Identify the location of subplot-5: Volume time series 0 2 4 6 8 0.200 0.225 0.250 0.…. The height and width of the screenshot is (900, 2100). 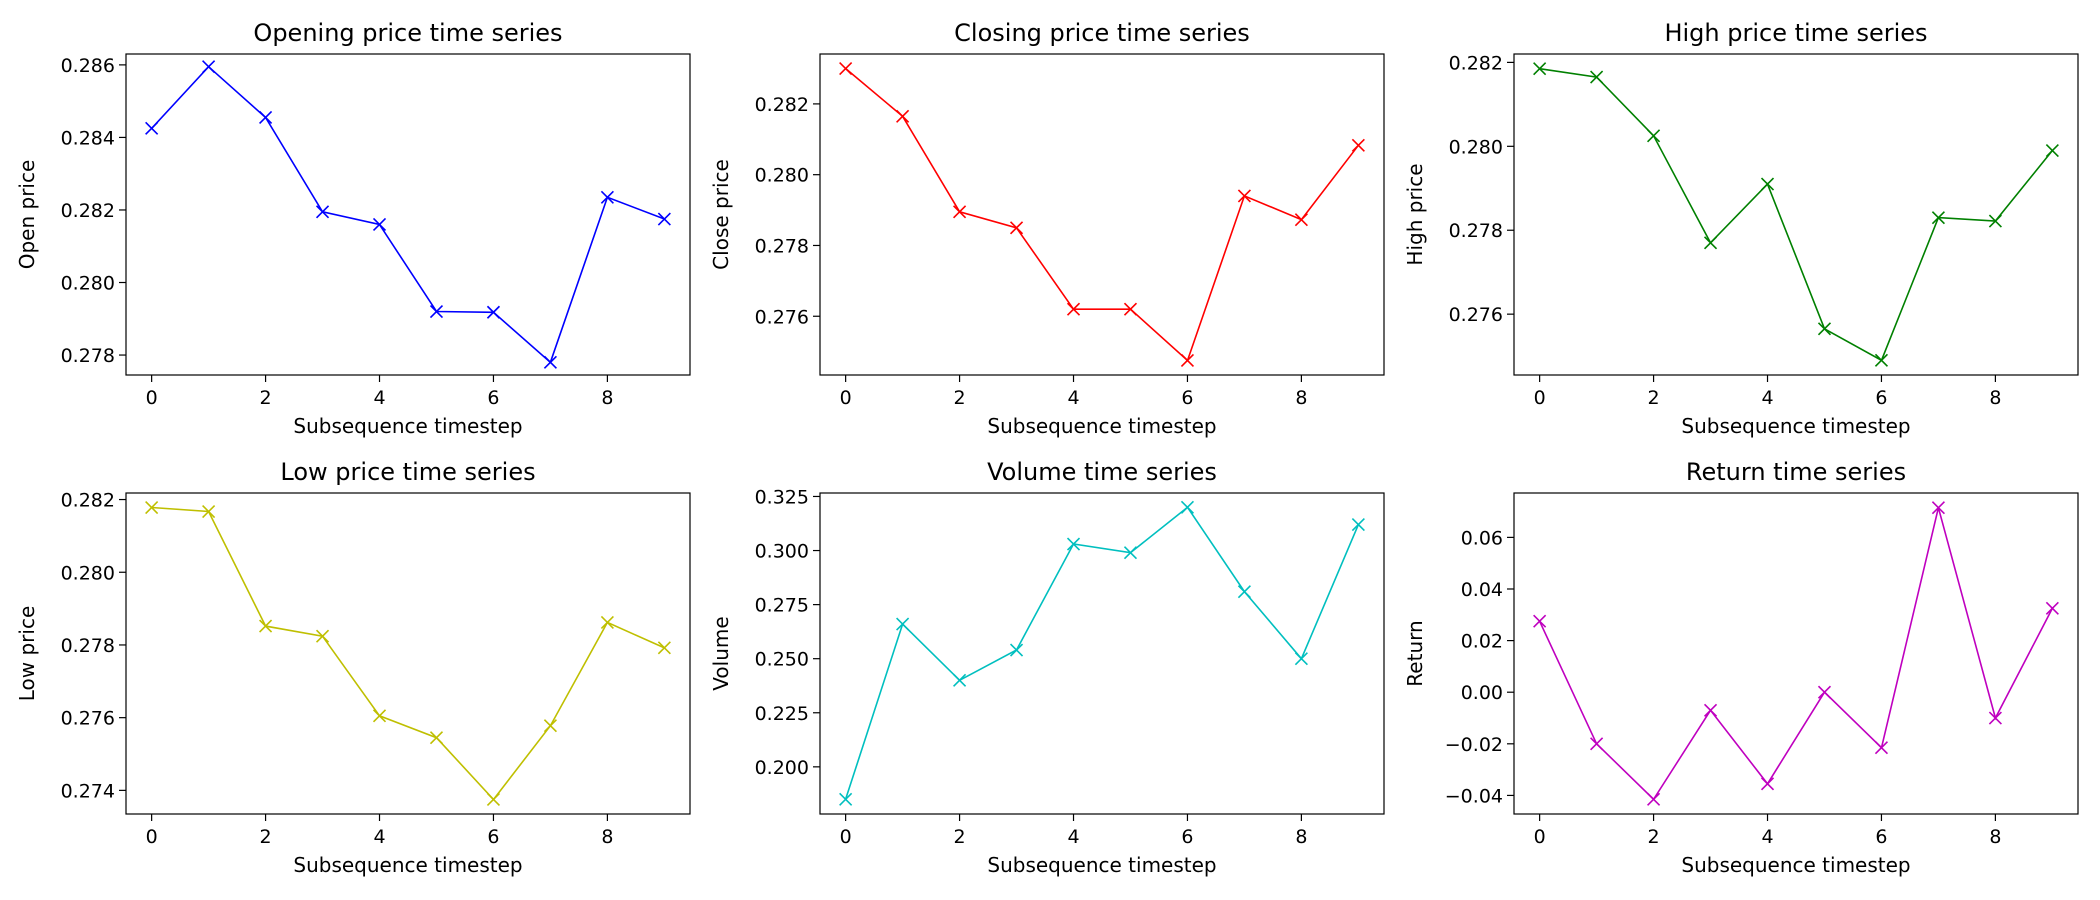
(1047, 667).